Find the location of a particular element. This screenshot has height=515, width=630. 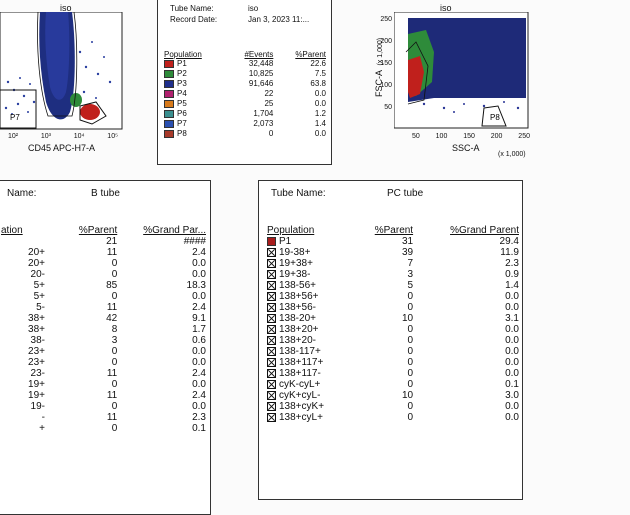

population-cell: 138+cyK+ is located at coordinates (309, 406).